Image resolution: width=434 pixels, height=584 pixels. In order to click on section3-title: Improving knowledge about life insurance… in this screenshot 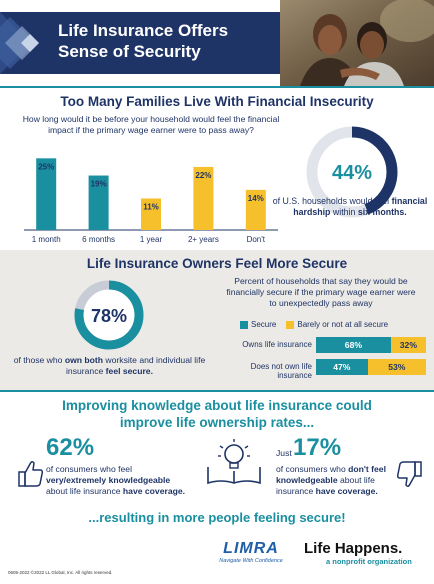, I will do `click(217, 414)`.